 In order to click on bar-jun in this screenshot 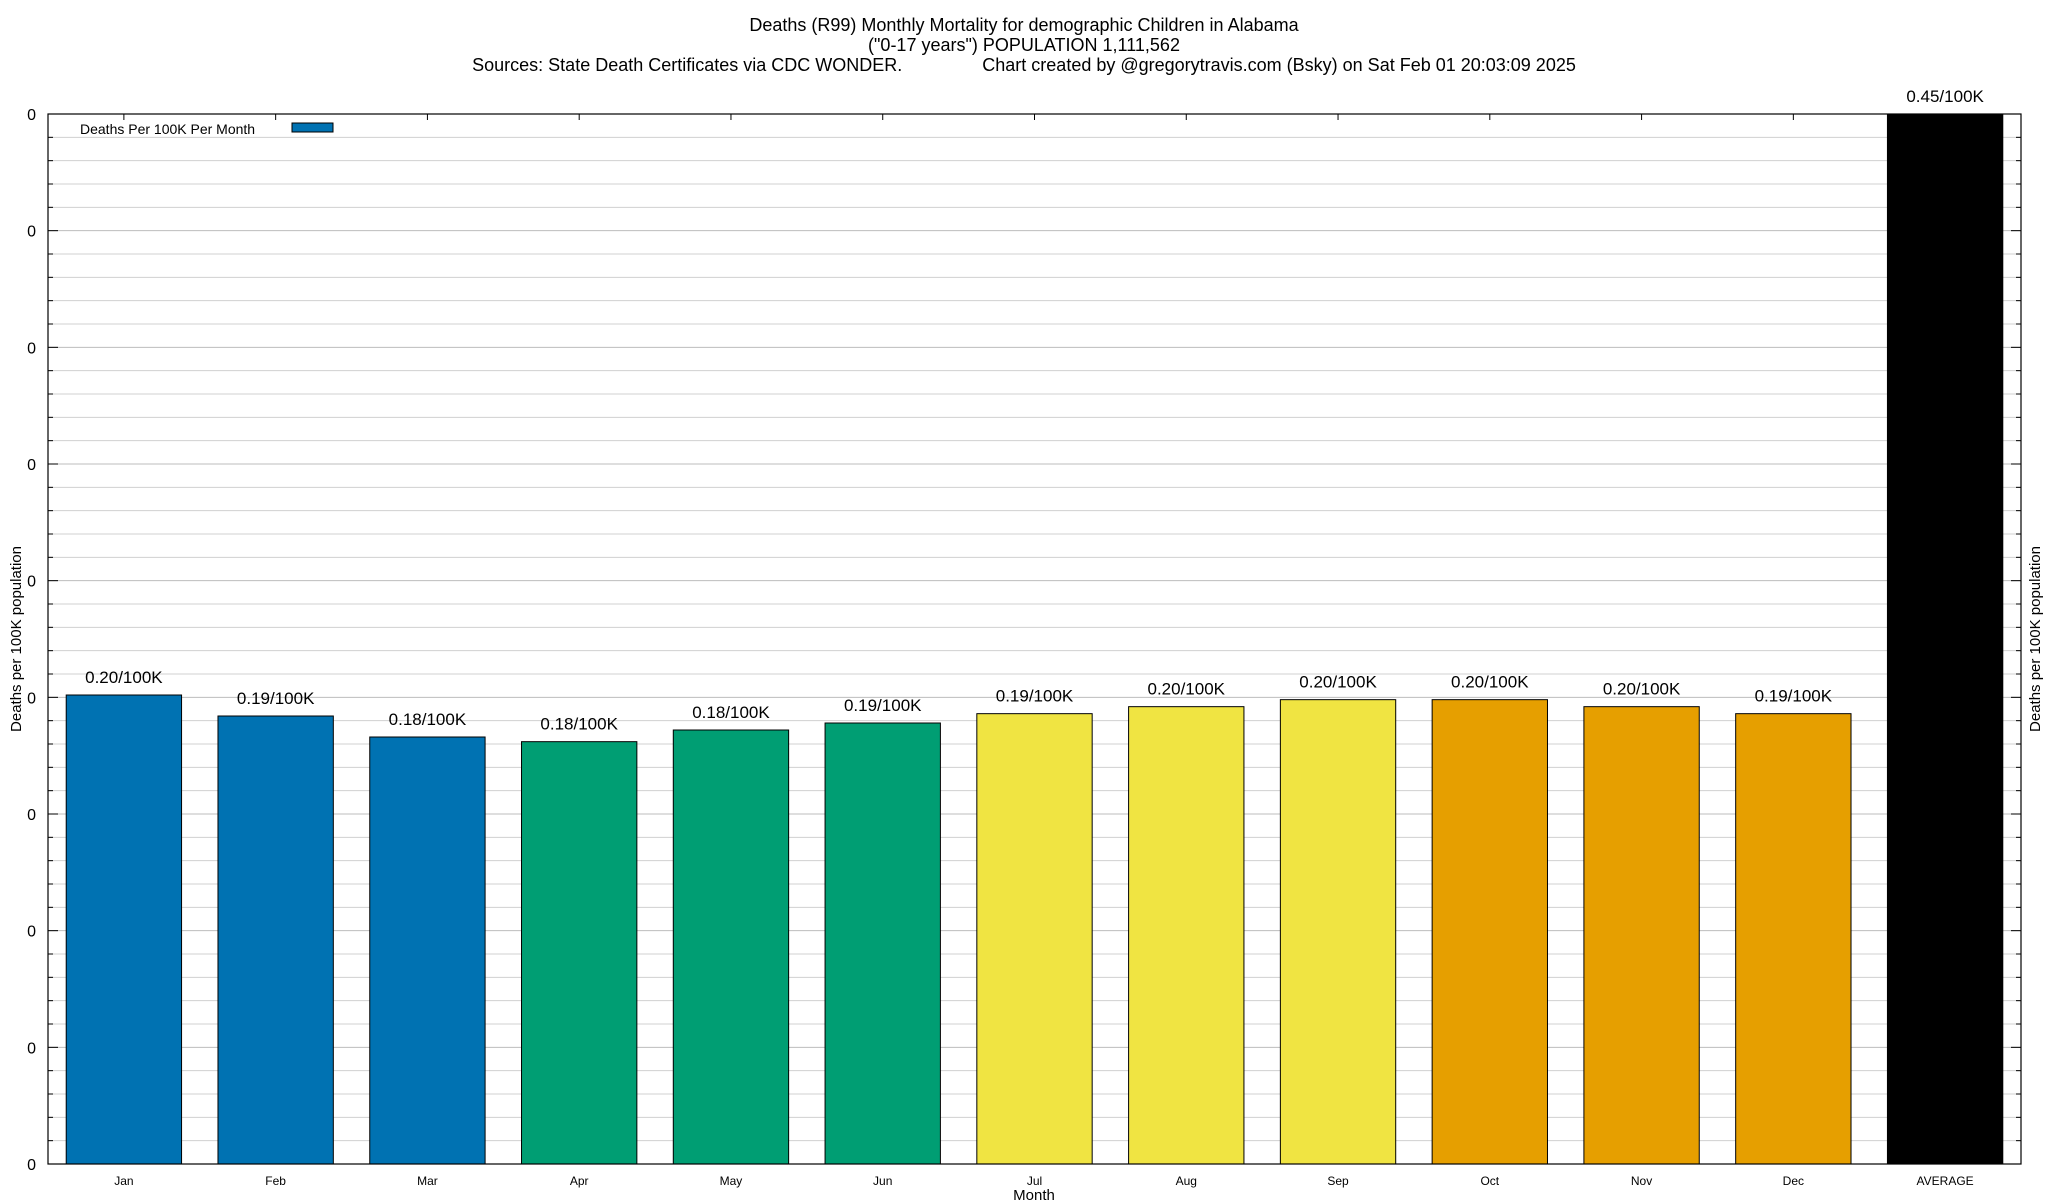, I will do `click(882, 943)`.